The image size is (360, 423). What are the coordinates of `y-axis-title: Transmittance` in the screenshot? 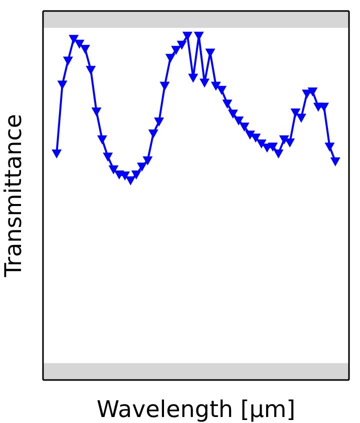 It's located at (14, 196).